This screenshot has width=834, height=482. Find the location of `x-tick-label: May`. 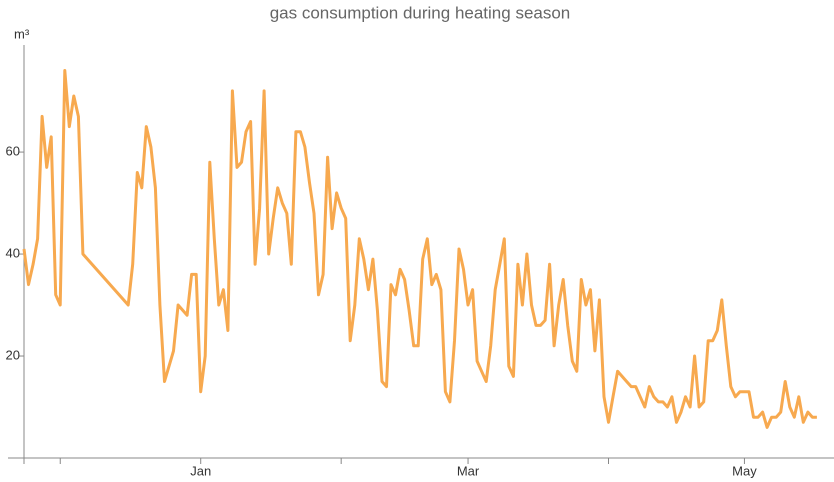

x-tick-label: May is located at coordinates (744, 470).